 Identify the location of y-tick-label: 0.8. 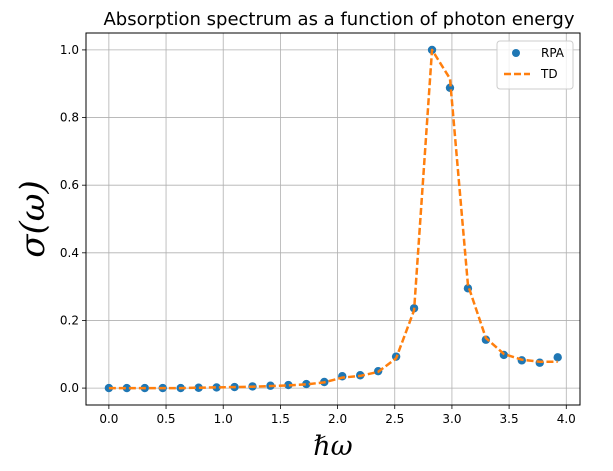
(69, 118).